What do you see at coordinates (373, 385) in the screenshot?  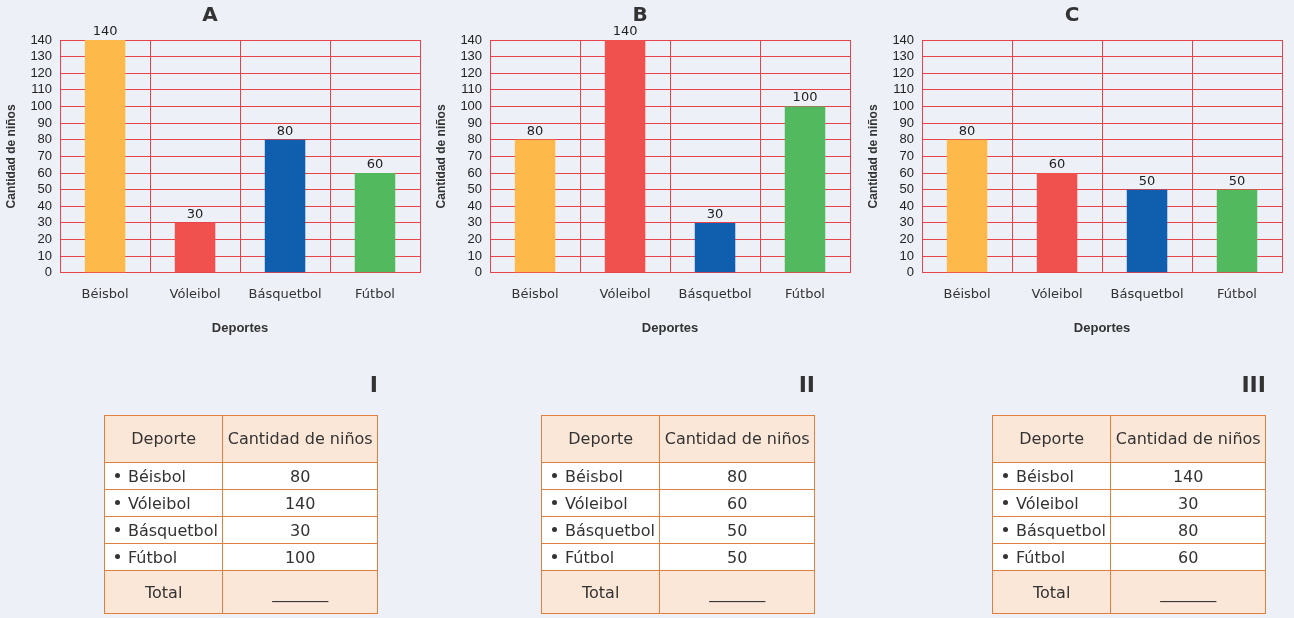 I see `text: I` at bounding box center [373, 385].